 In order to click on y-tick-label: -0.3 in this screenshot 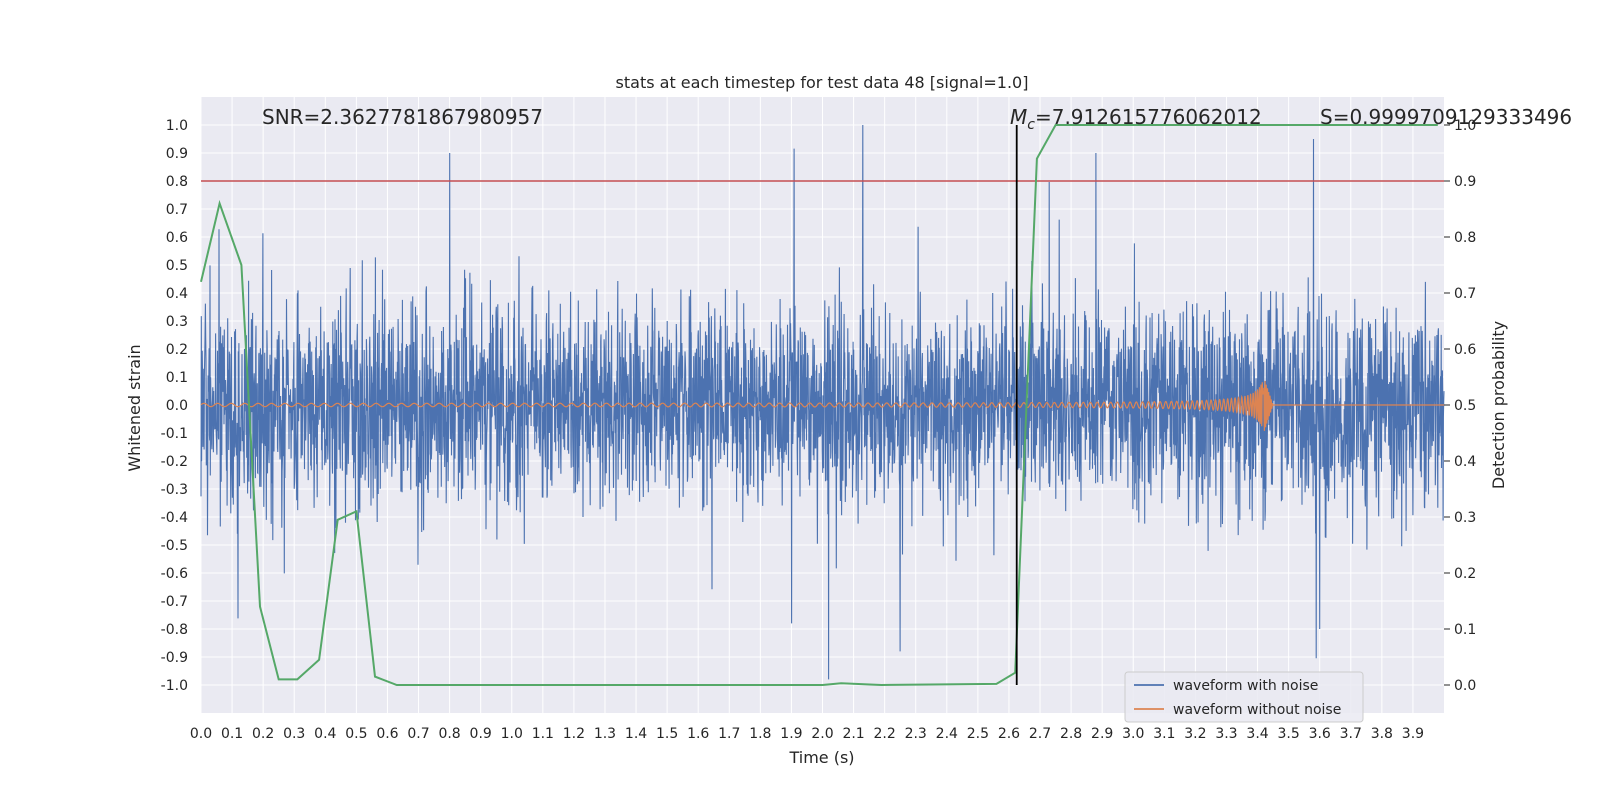, I will do `click(174, 490)`.